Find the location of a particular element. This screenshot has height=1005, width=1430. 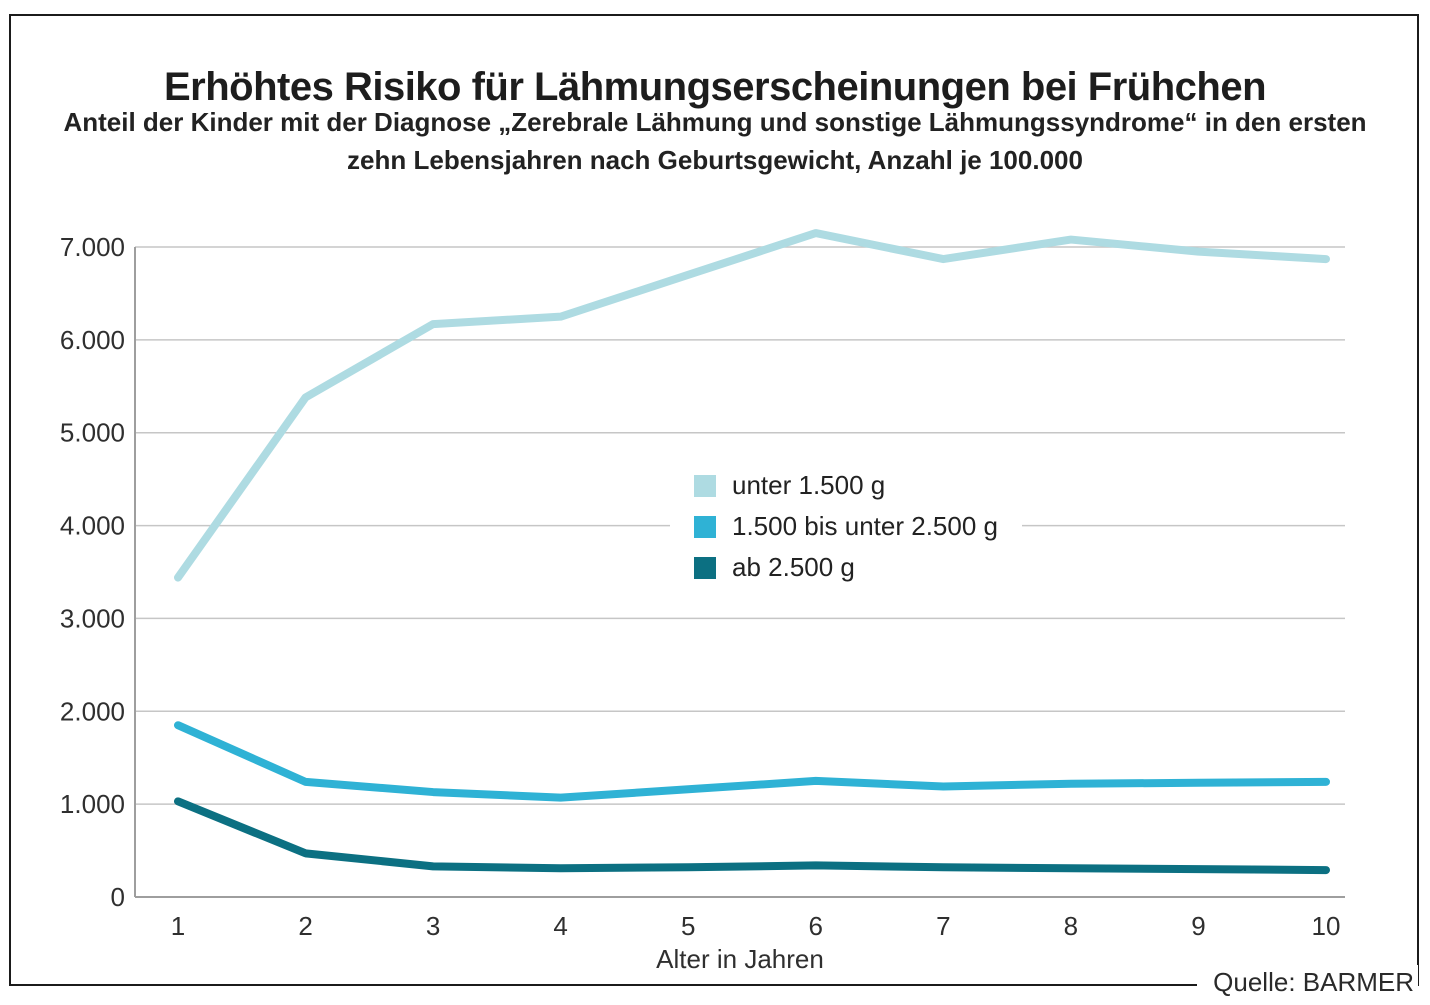

x-tick-label: 6 is located at coordinates (816, 926).